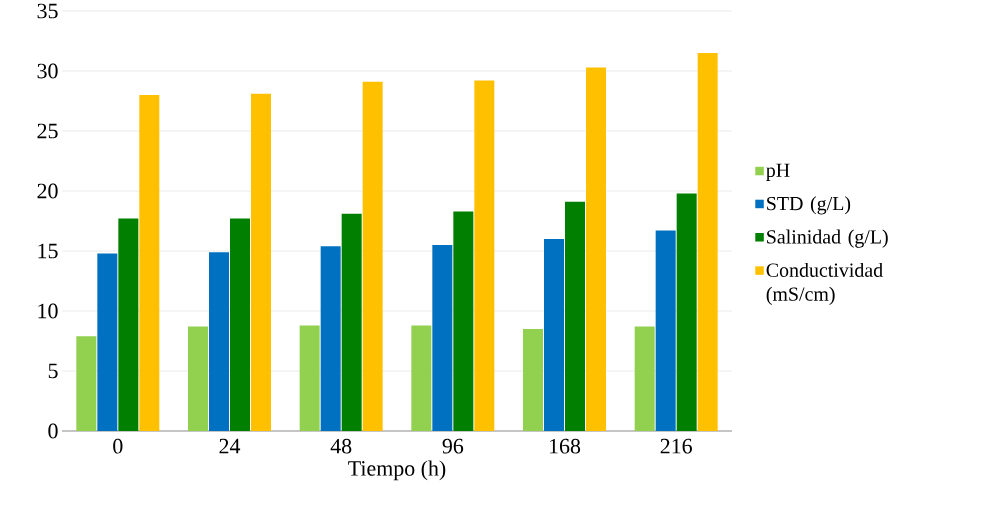  I want to click on x-tick-label: 24, so click(230, 446).